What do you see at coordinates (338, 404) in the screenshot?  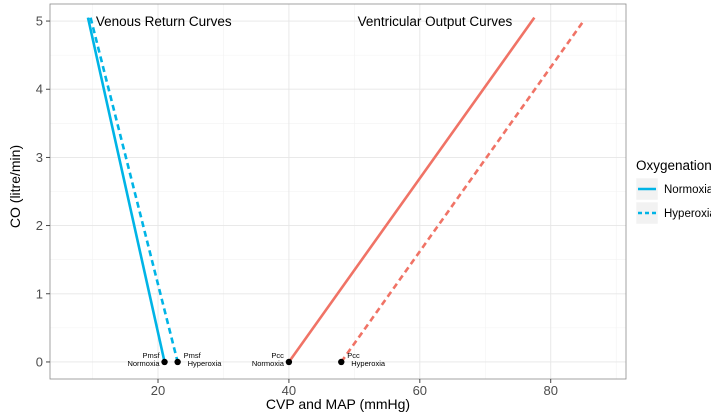 I see `x-axis-title: CVP and MAP (mmHg)` at bounding box center [338, 404].